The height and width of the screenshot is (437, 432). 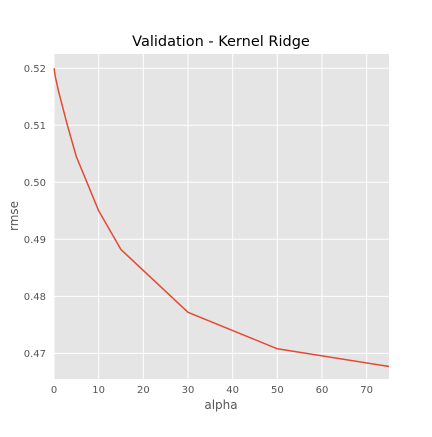 What do you see at coordinates (220, 405) in the screenshot?
I see `x-axis-label: alpha` at bounding box center [220, 405].